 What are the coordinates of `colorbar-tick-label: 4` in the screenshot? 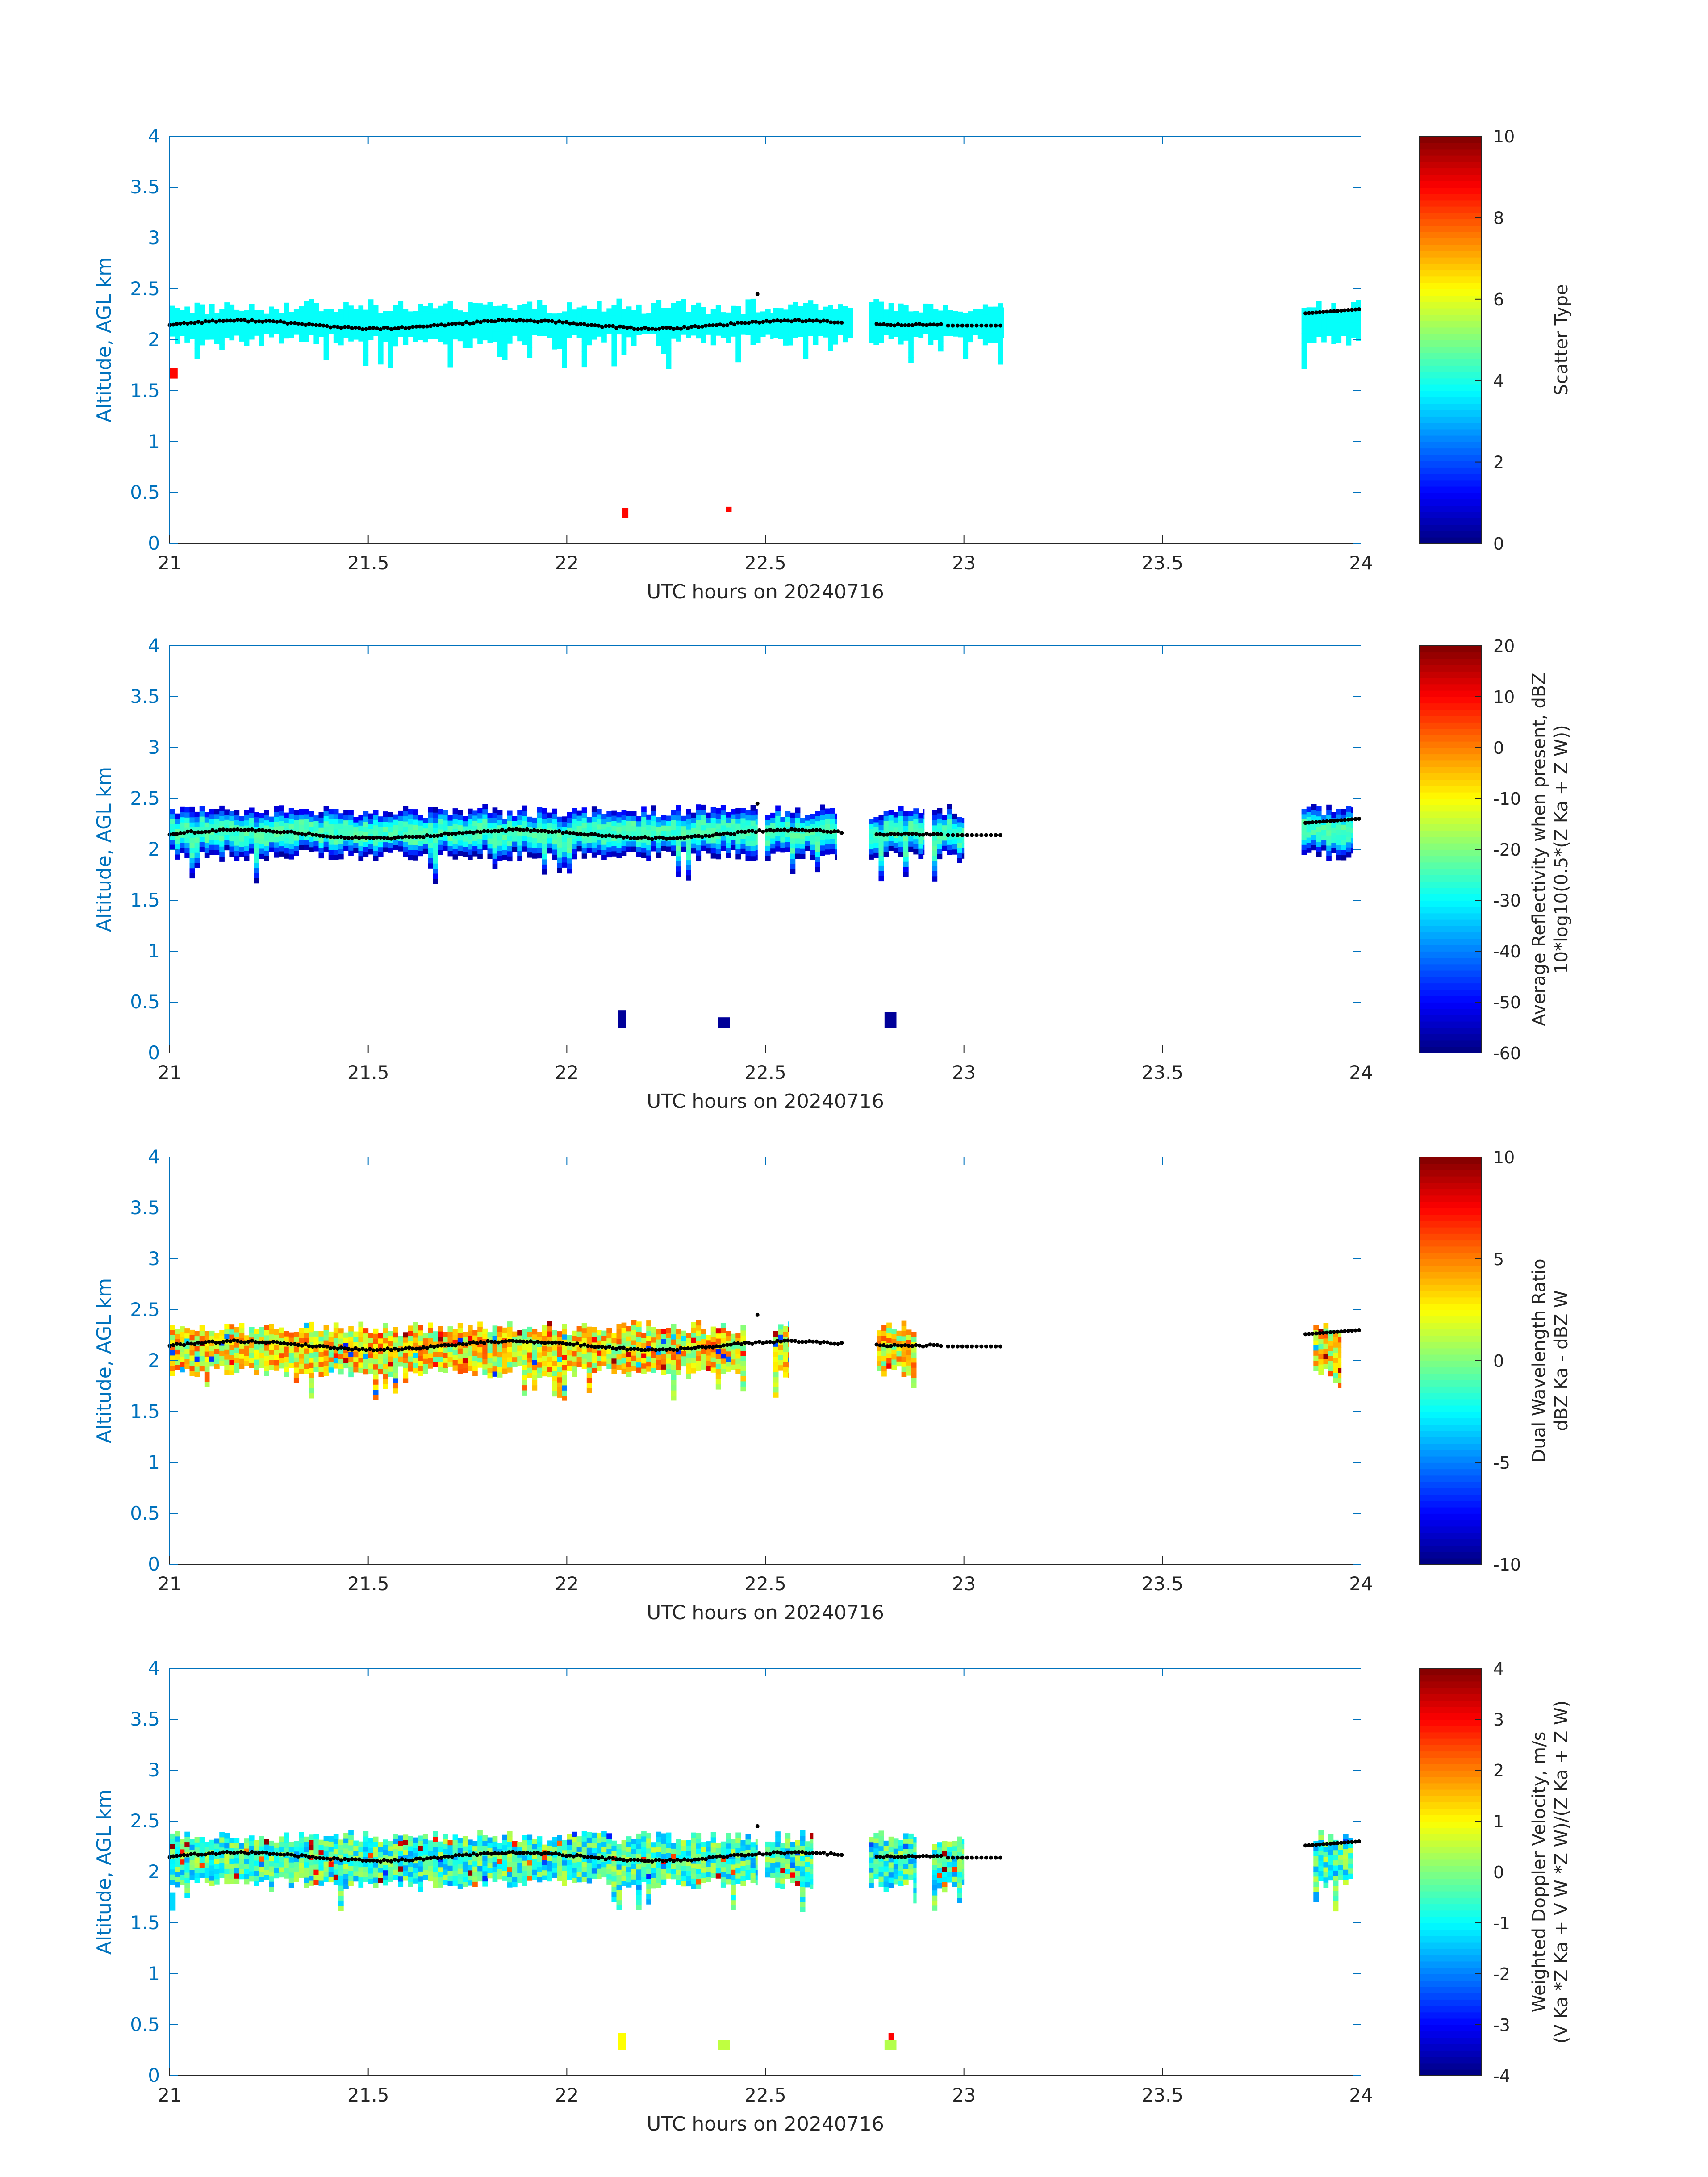 It's located at (1498, 381).